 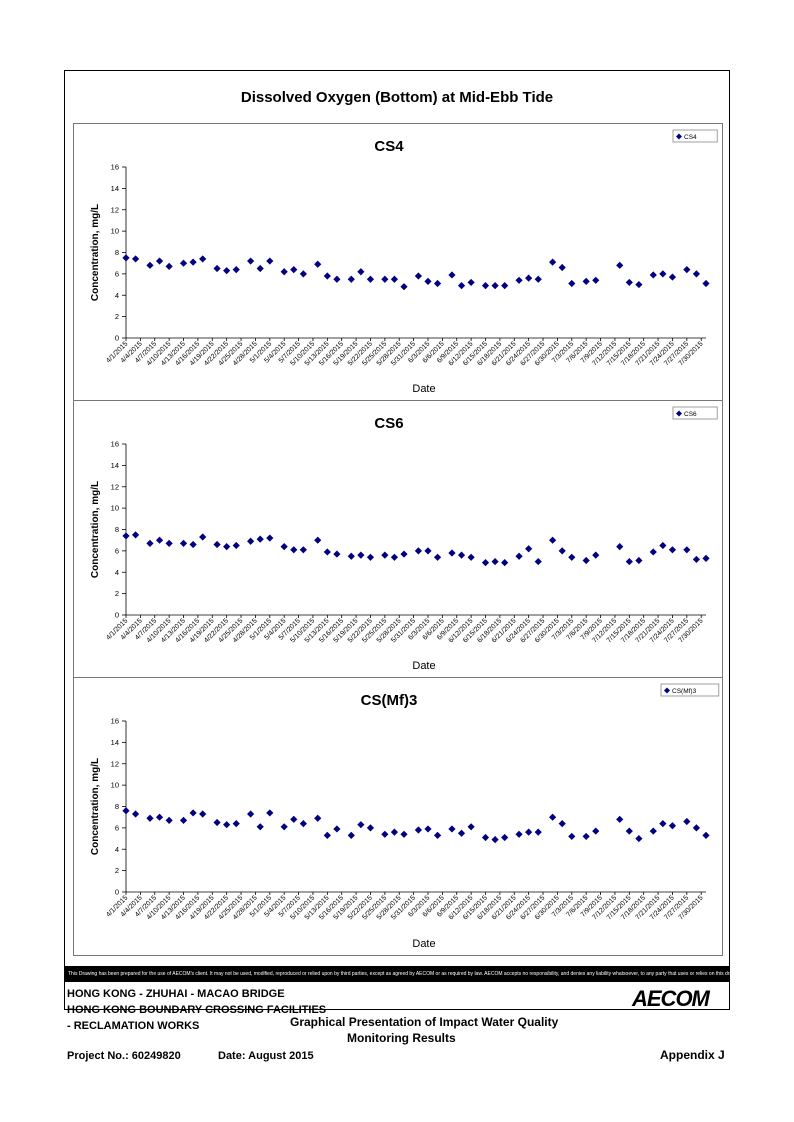 What do you see at coordinates (117, 338) in the screenshot?
I see `y-tick-label: 0` at bounding box center [117, 338].